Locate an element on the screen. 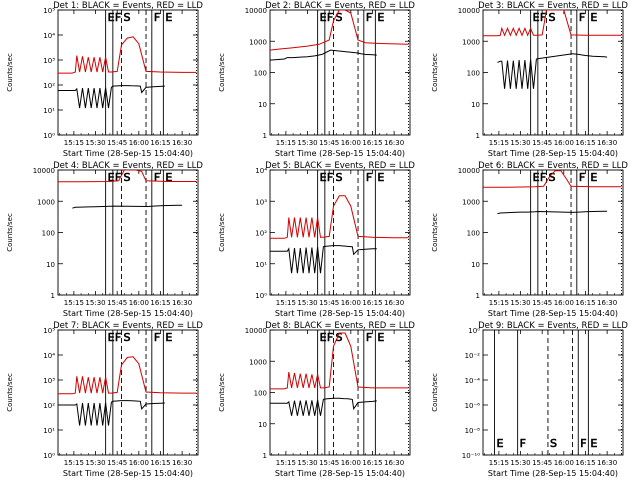 Image resolution: width=640 pixels, height=480 pixels. panel-title: Det 7: BLACK = Events, RED = LLD is located at coordinates (128, 326).